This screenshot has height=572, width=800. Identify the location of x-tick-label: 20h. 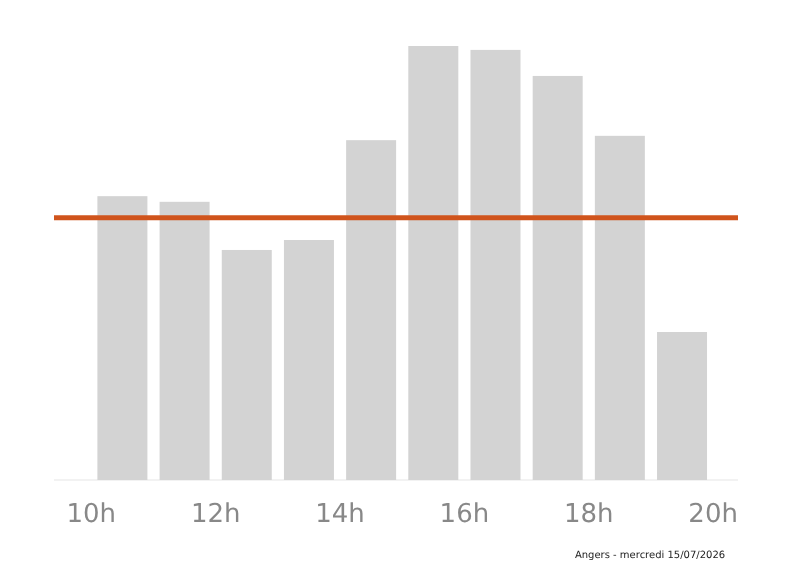
(713, 515).